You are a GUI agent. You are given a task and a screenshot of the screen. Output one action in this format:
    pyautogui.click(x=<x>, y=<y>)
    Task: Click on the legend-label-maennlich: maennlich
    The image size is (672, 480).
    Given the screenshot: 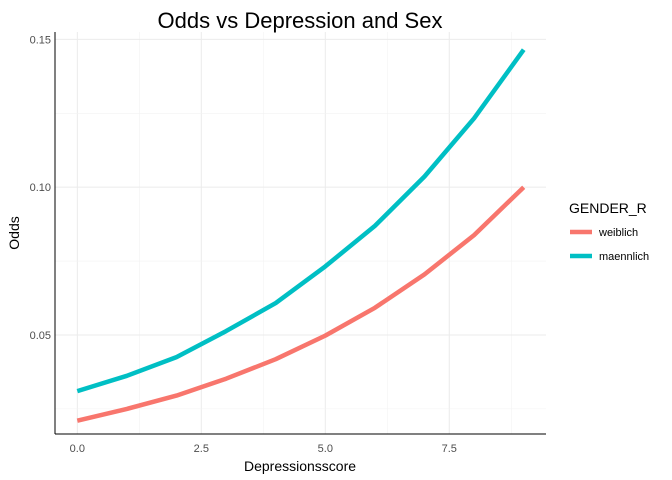 What is the action you would take?
    pyautogui.click(x=624, y=257)
    